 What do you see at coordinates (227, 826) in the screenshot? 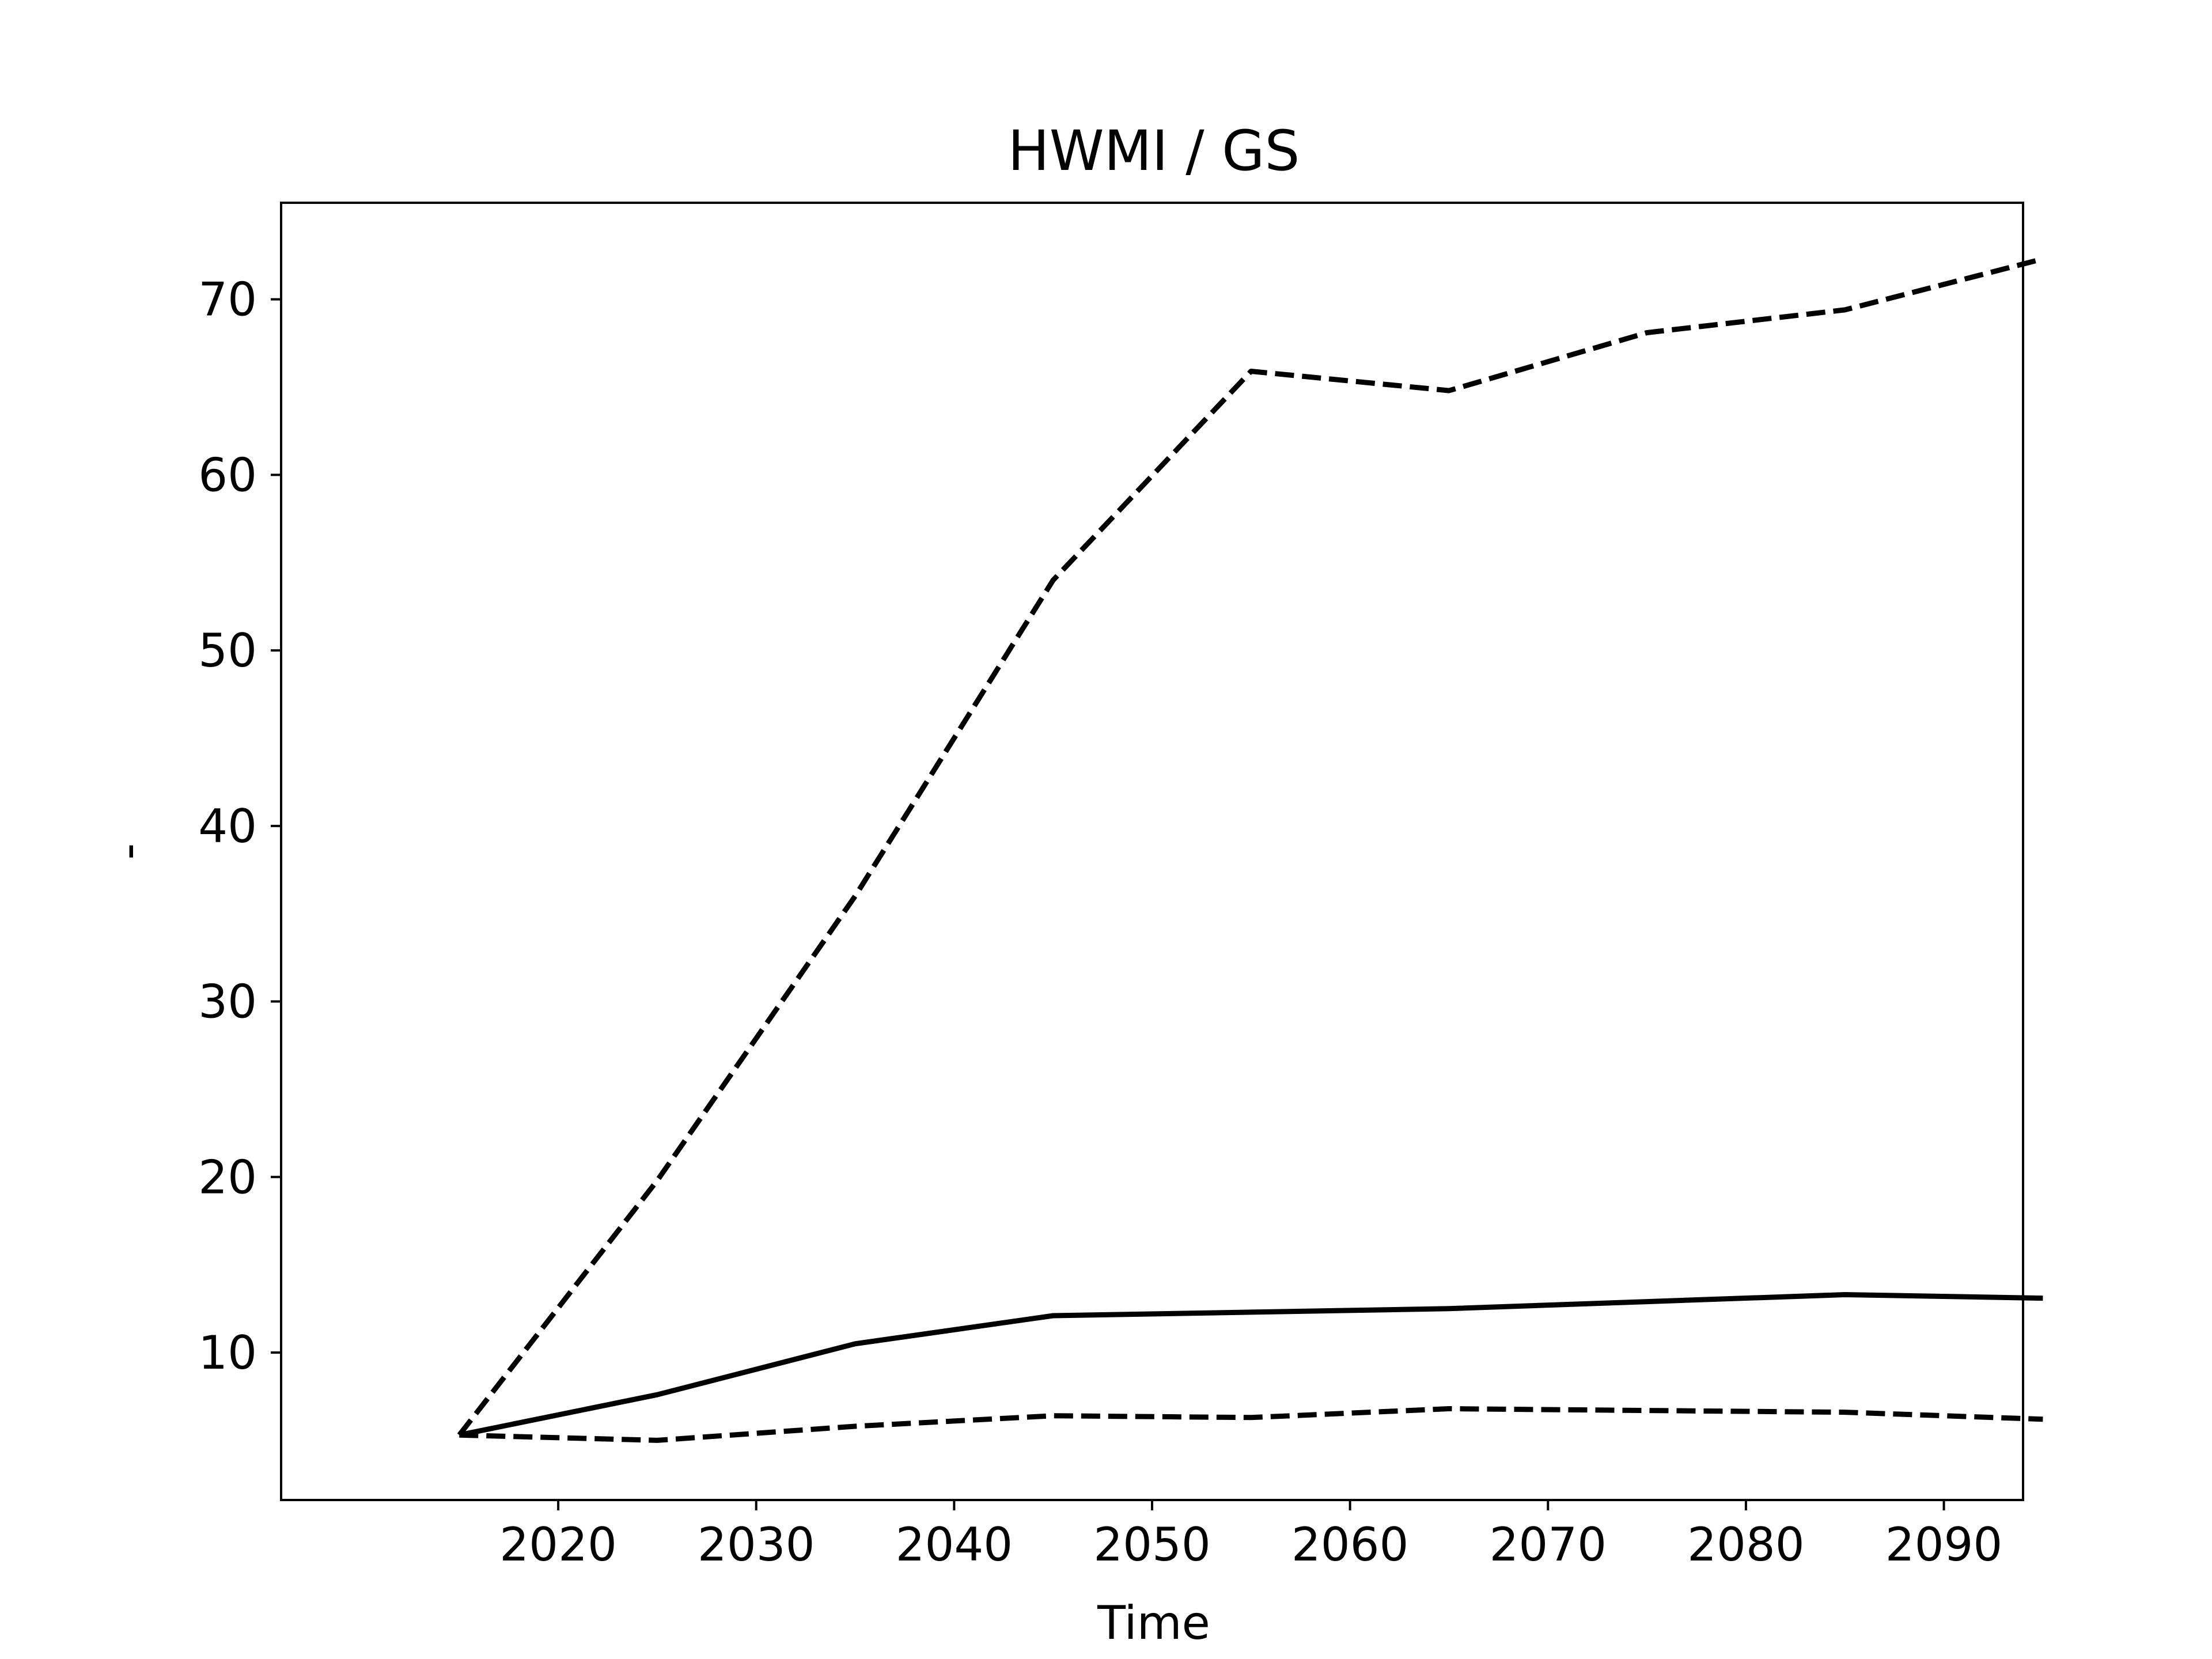
I see `y-tick-label: 40` at bounding box center [227, 826].